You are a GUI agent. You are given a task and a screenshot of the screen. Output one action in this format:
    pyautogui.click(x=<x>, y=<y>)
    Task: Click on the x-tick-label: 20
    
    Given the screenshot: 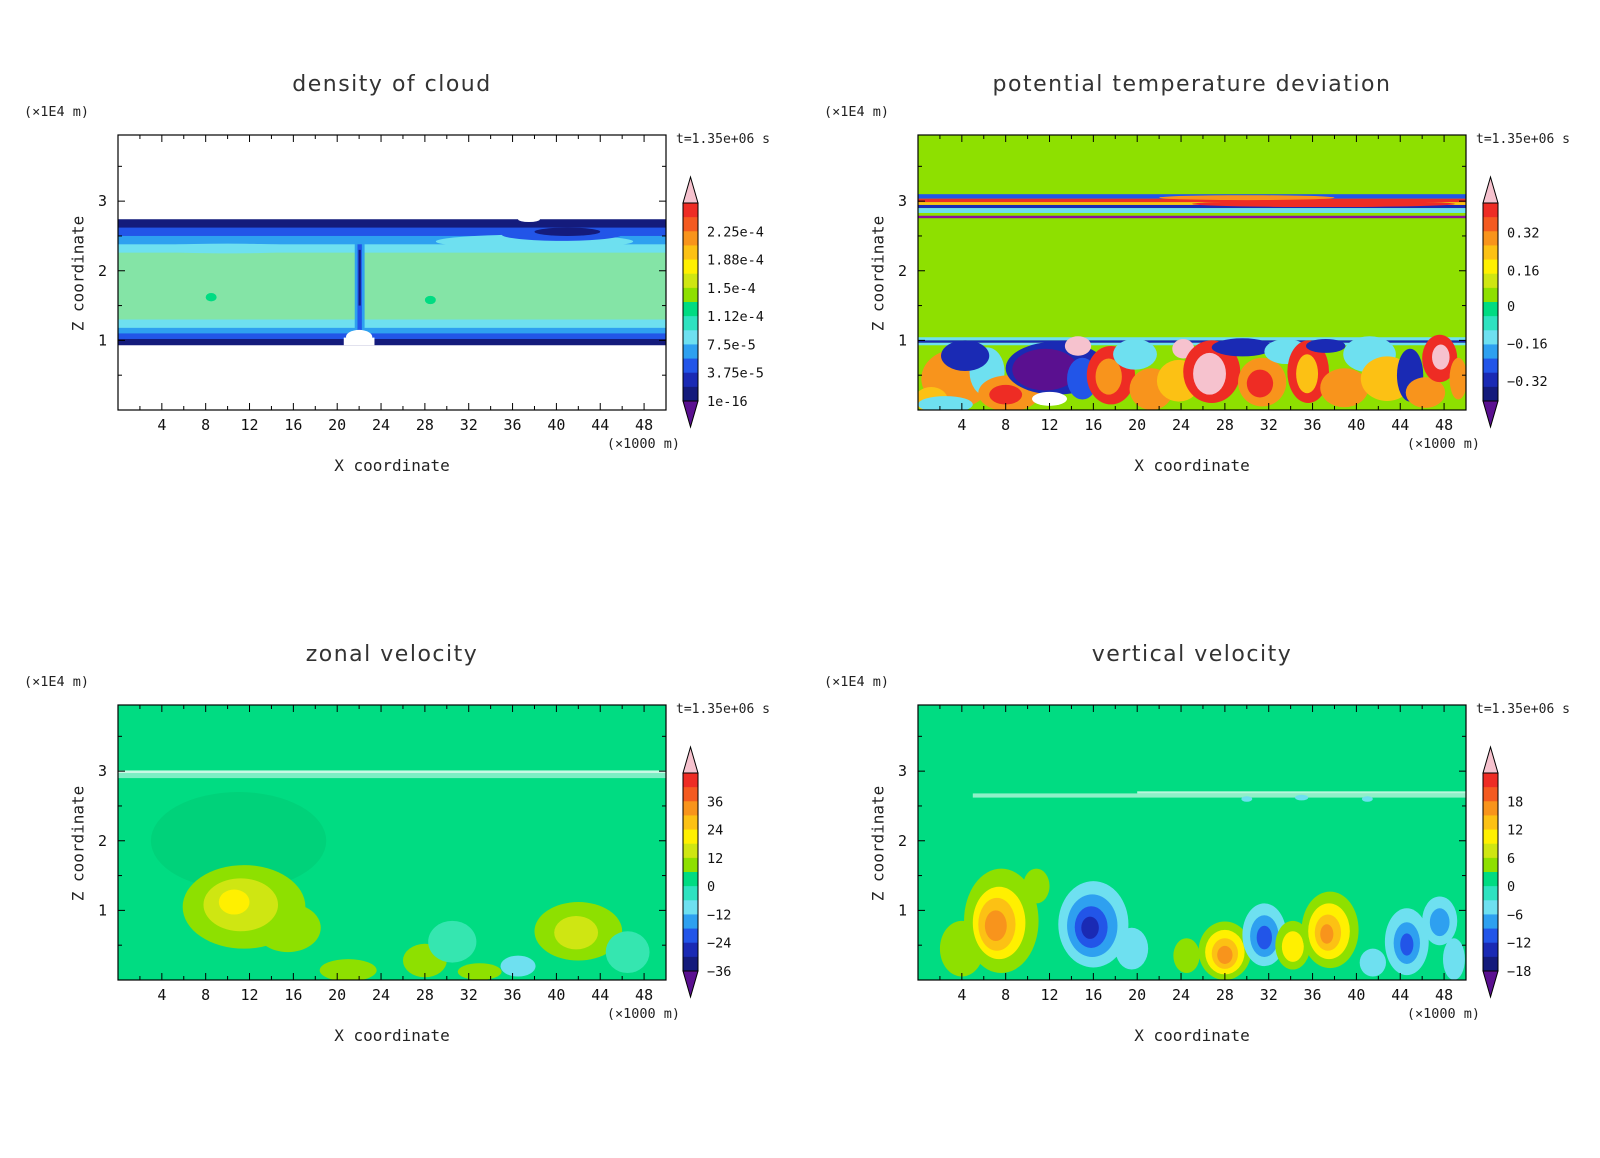 What is the action you would take?
    pyautogui.click(x=1137, y=425)
    